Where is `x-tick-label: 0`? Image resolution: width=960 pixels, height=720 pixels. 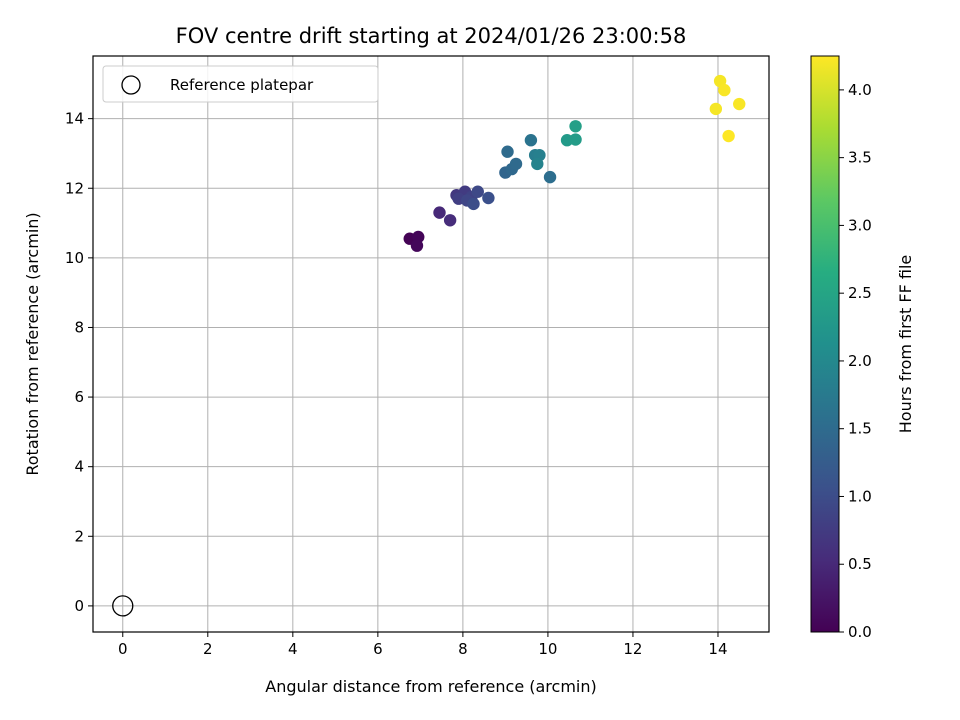 x-tick-label: 0 is located at coordinates (123, 649).